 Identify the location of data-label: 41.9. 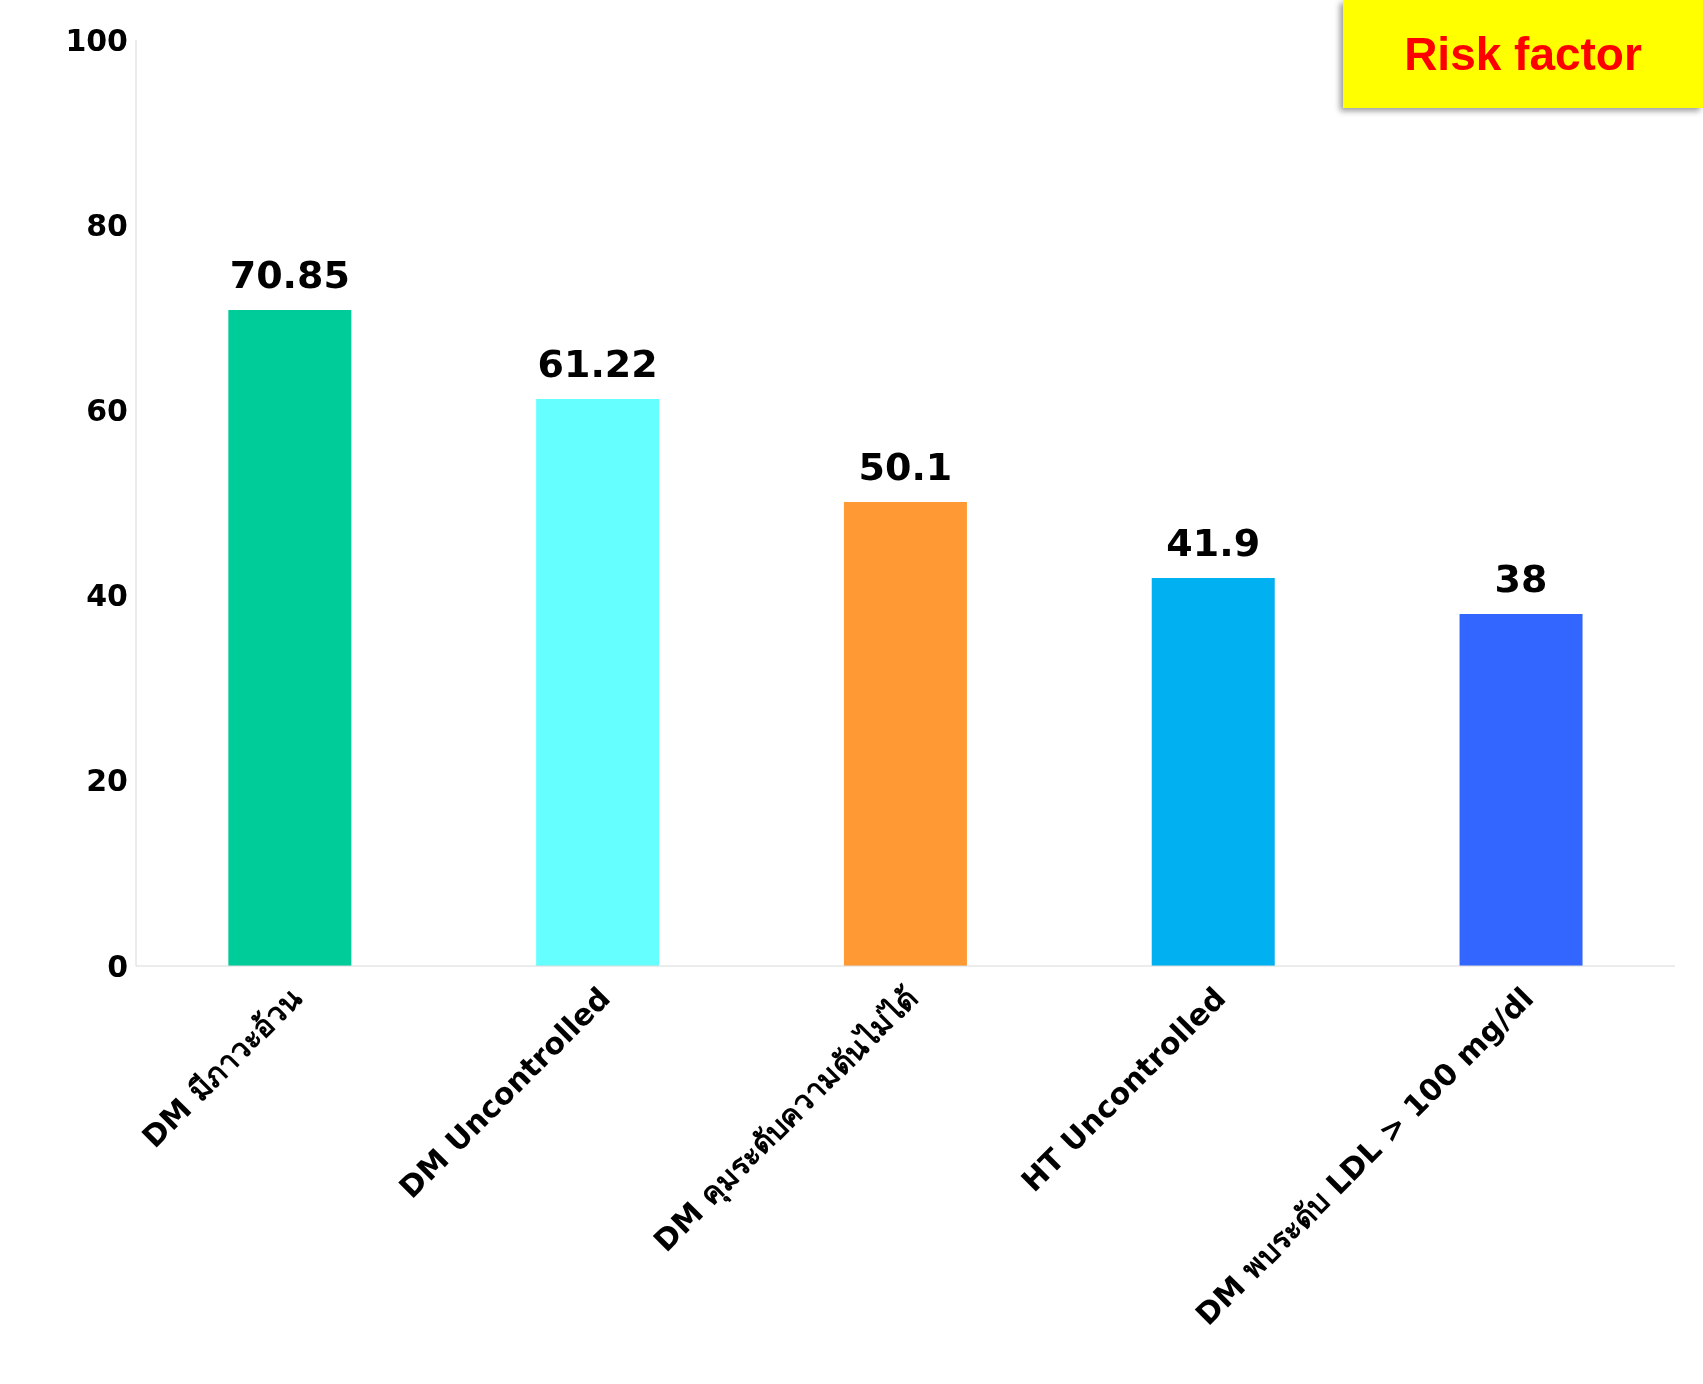
(1213, 543).